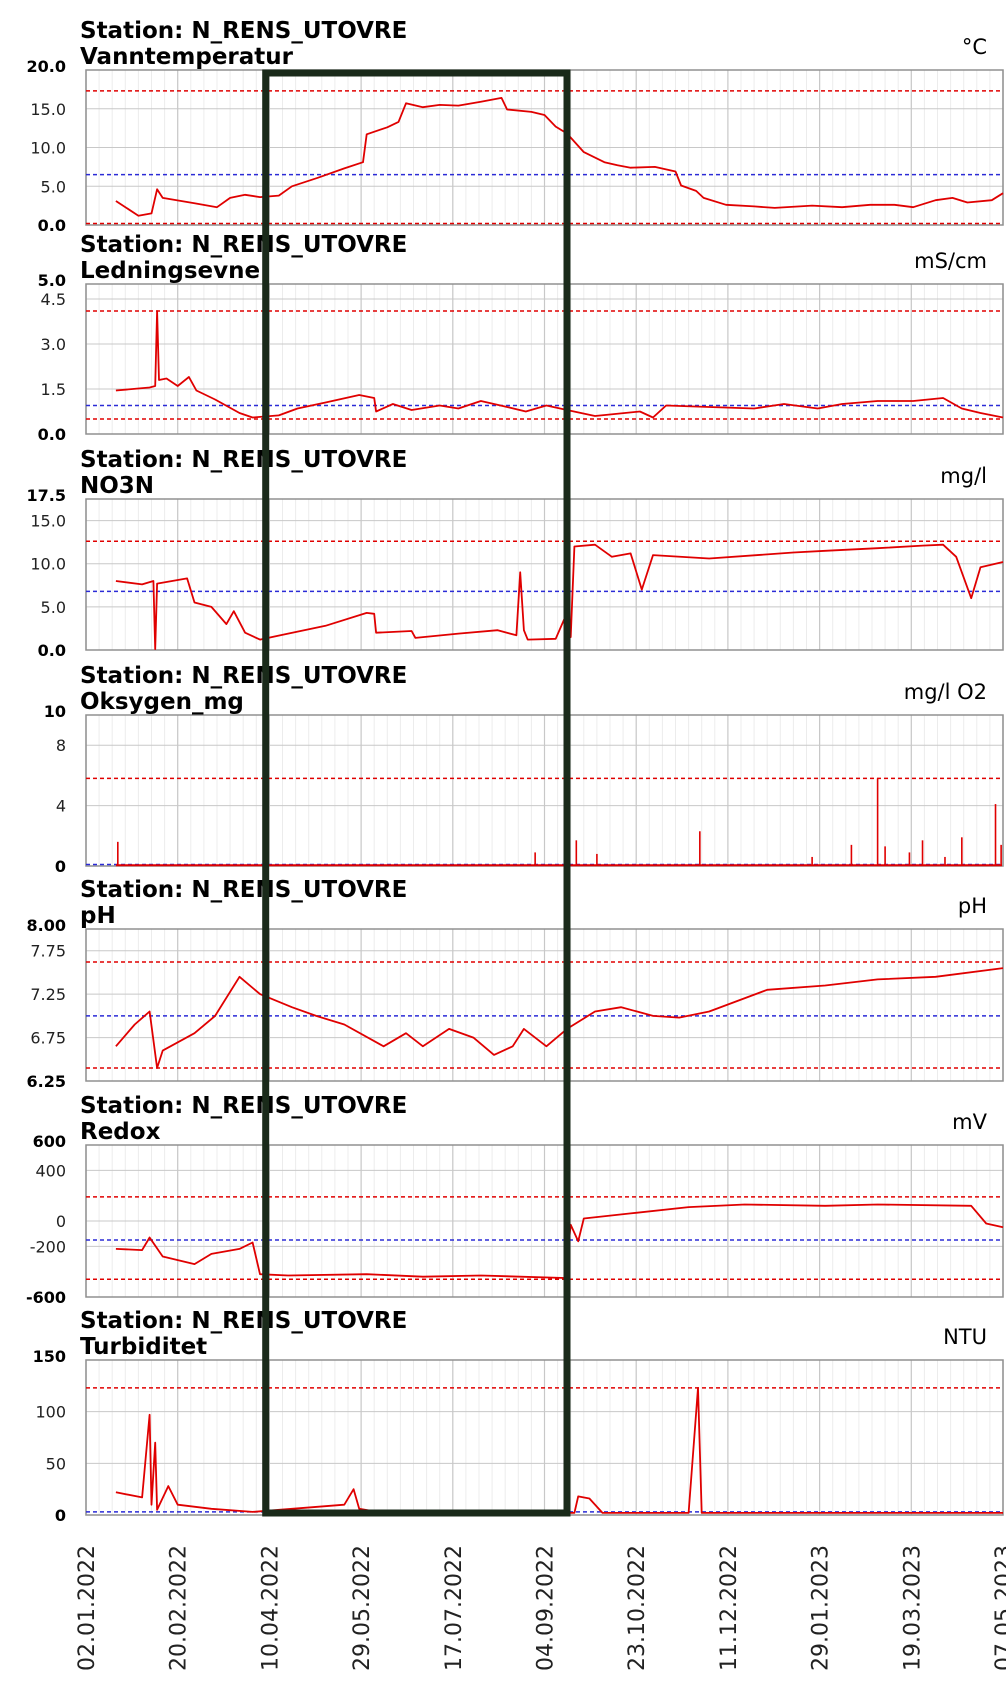  Describe the element at coordinates (61, 806) in the screenshot. I see `y-tick-label: 4` at that location.